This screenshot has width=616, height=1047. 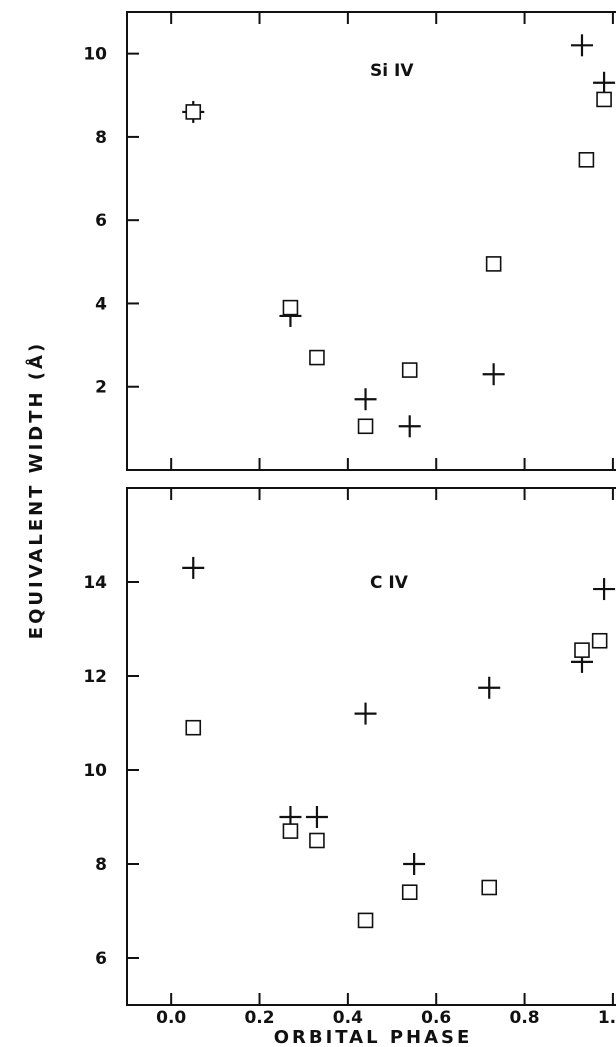 I want to click on x-tick-label: 1.0, so click(x=607, y=1018).